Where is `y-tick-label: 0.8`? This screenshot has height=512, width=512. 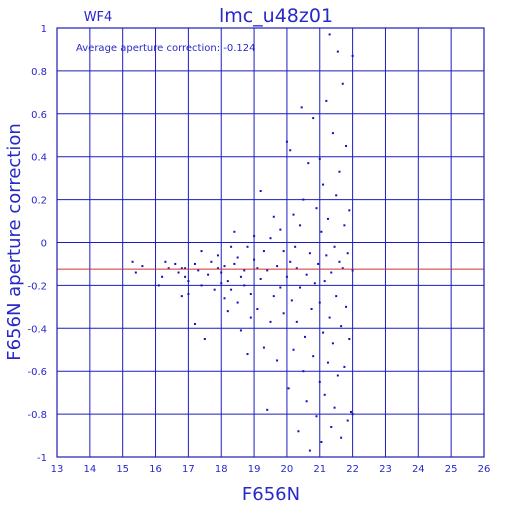 y-tick-label: 0.8 is located at coordinates (39, 72).